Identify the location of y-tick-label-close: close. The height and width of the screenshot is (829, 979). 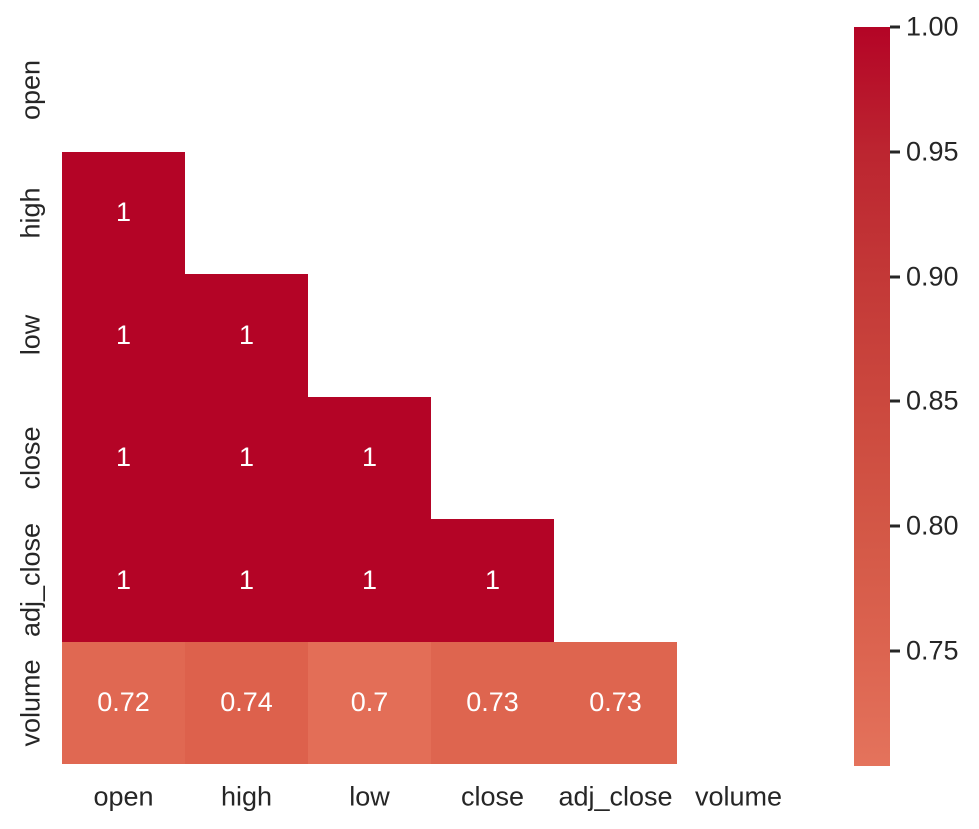
(30, 458).